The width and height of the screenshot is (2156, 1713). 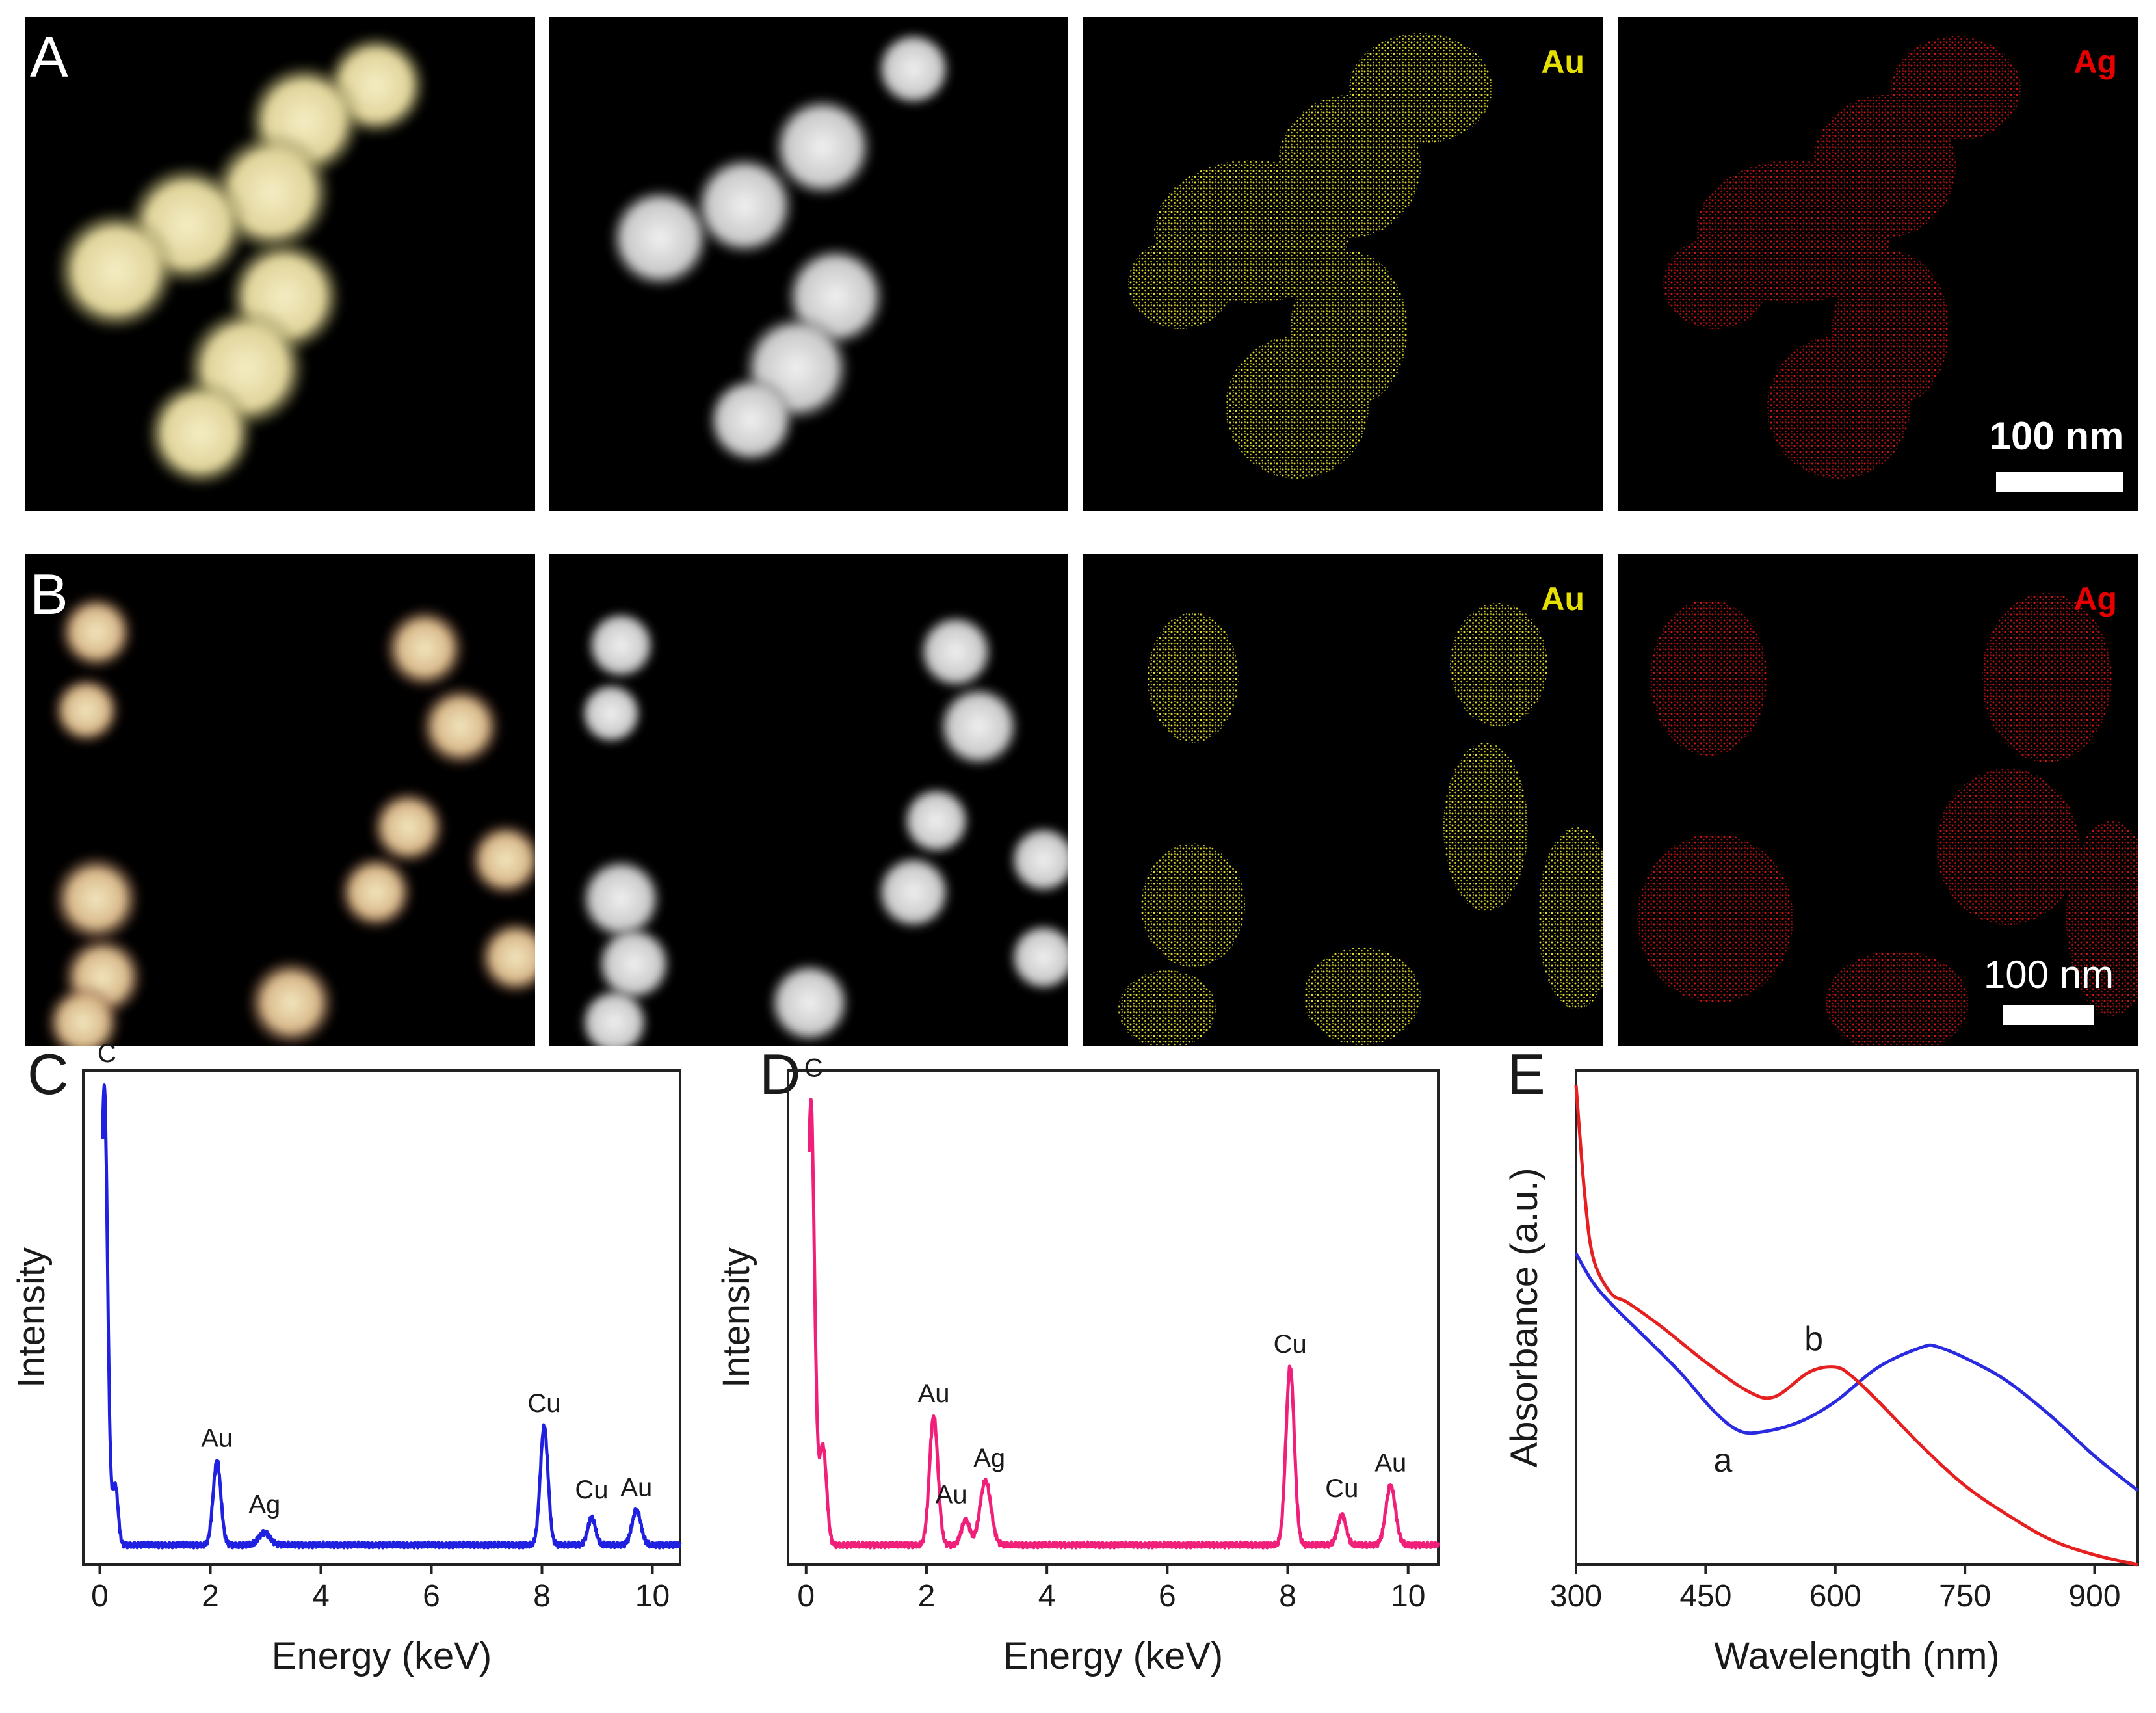 What do you see at coordinates (2095, 62) in the screenshot?
I see `row-a-ag-label: Ag` at bounding box center [2095, 62].